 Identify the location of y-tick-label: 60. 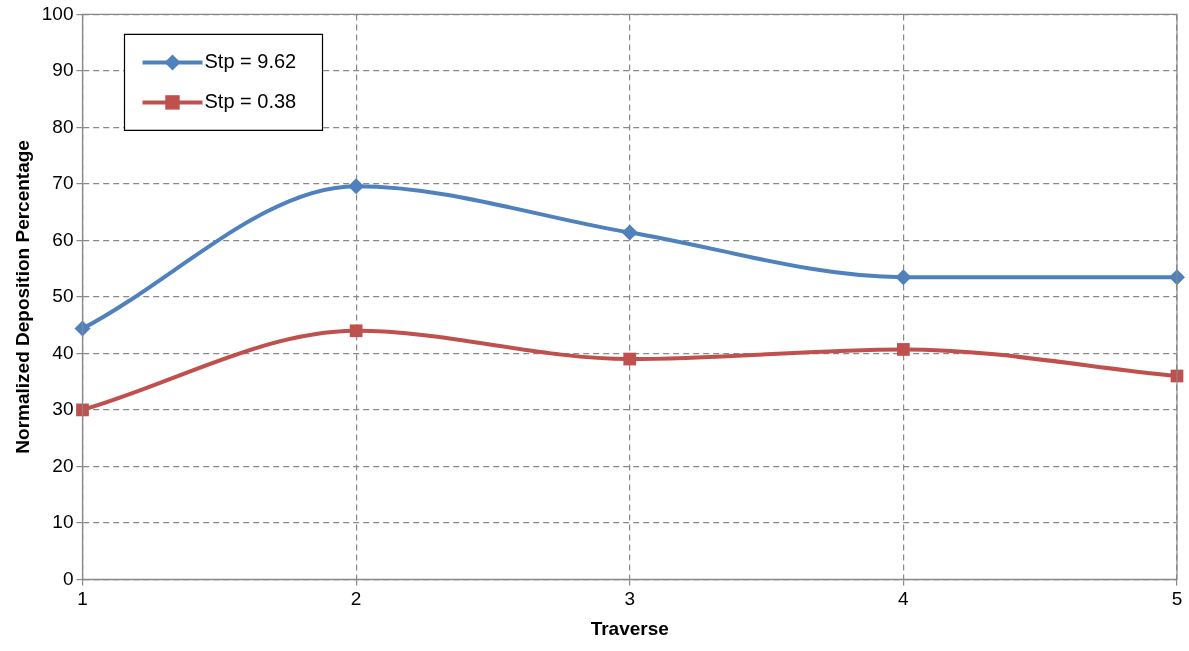
(63, 239).